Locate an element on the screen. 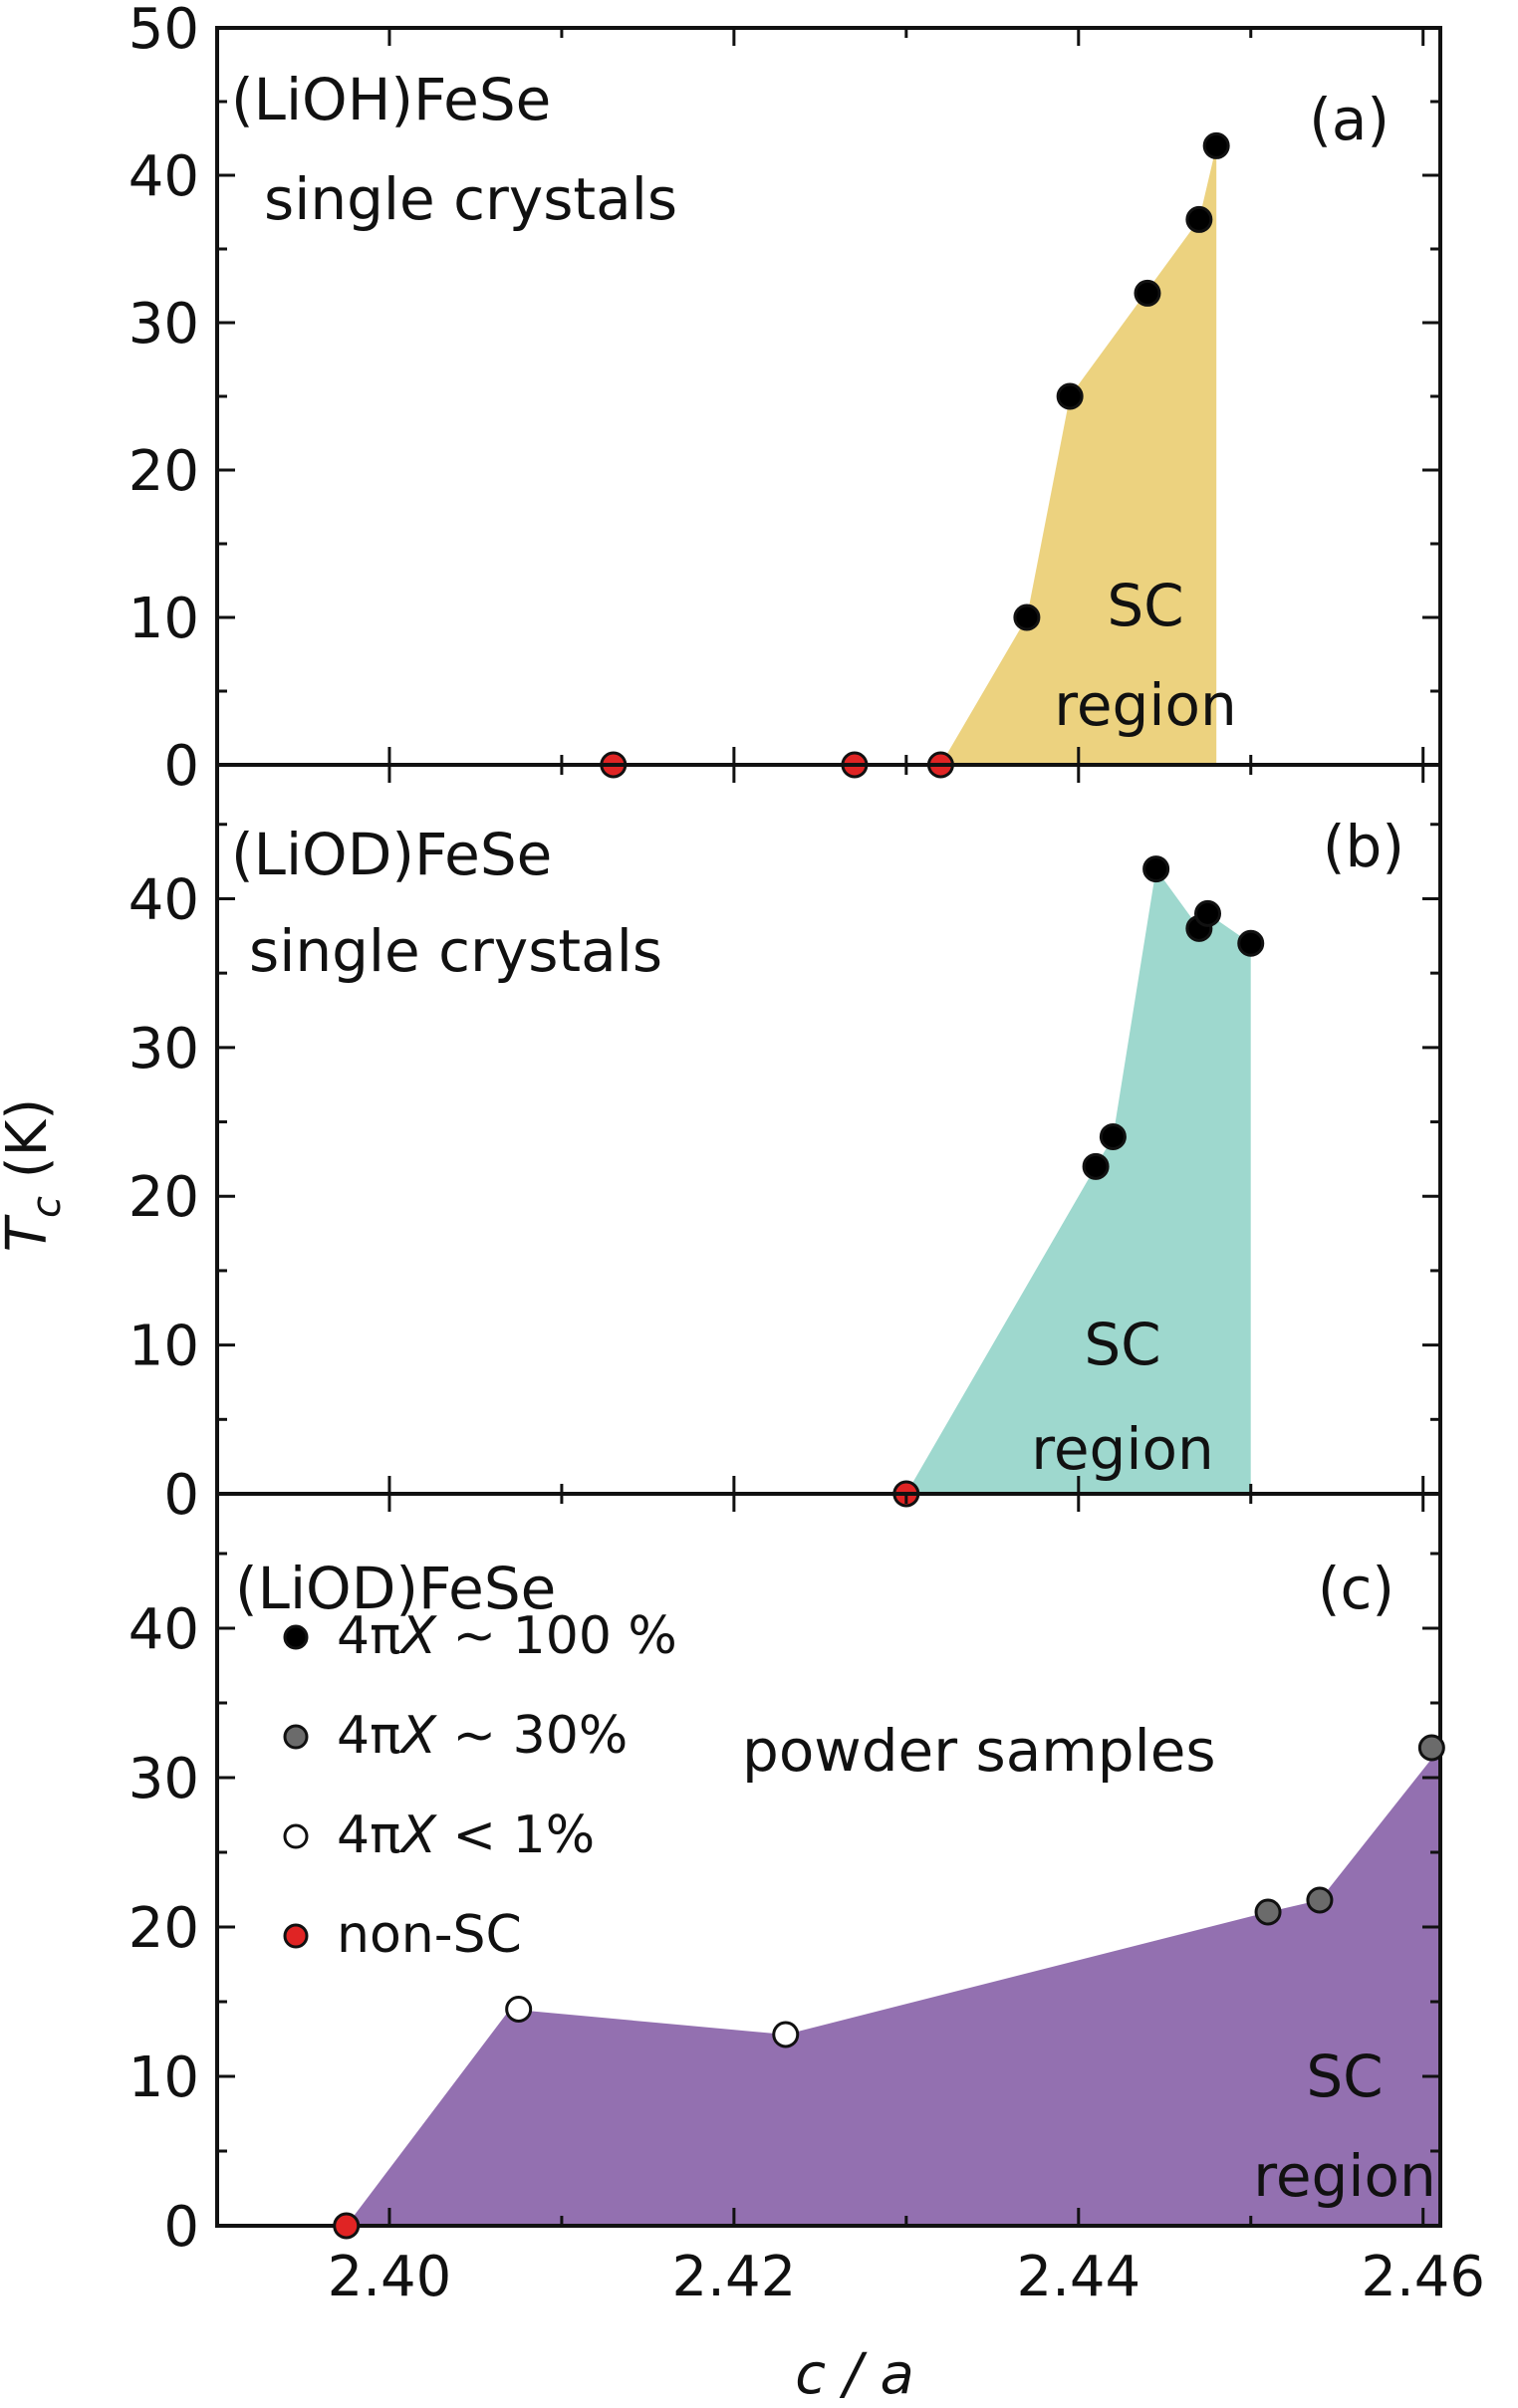 The width and height of the screenshot is (1518, 2408). x-tick-label: 2.42 is located at coordinates (734, 2277).